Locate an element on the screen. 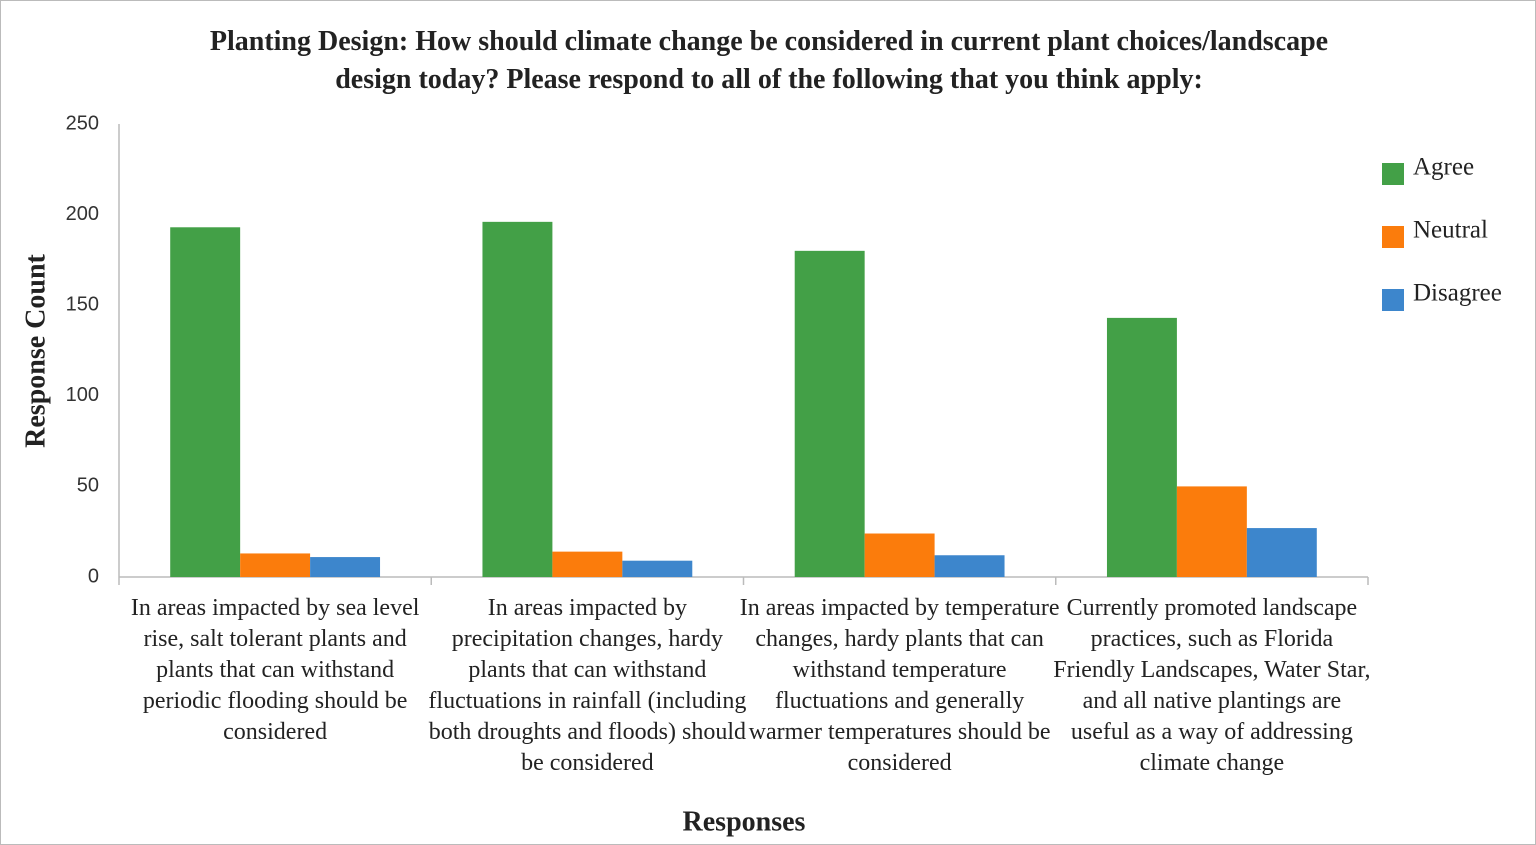  y-axis-title: Response Count is located at coordinates (35, 350).